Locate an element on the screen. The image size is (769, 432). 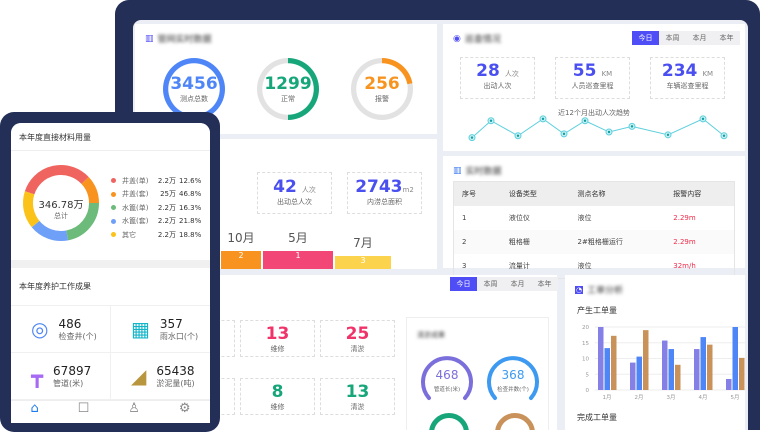
stat-label: 内涝总面积 is located at coordinates (384, 202).